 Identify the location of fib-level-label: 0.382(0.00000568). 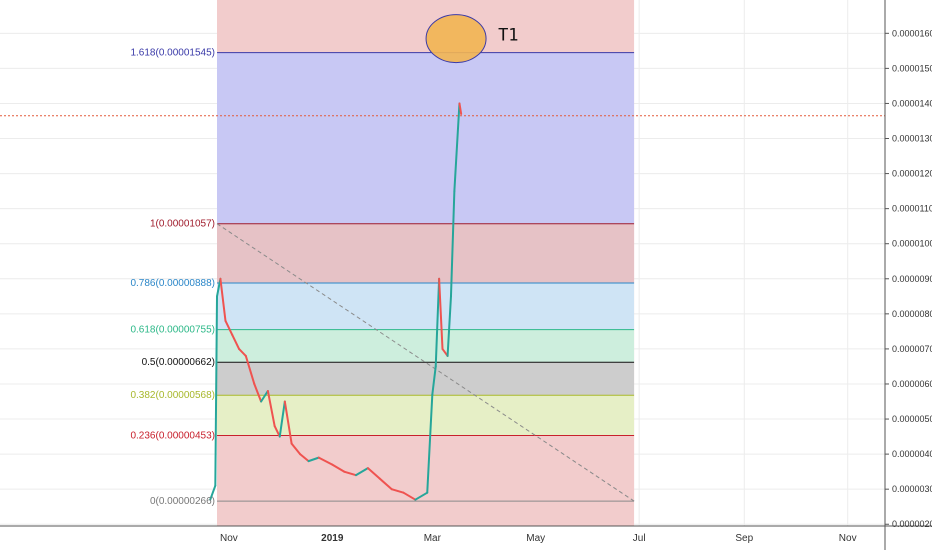
(172, 395).